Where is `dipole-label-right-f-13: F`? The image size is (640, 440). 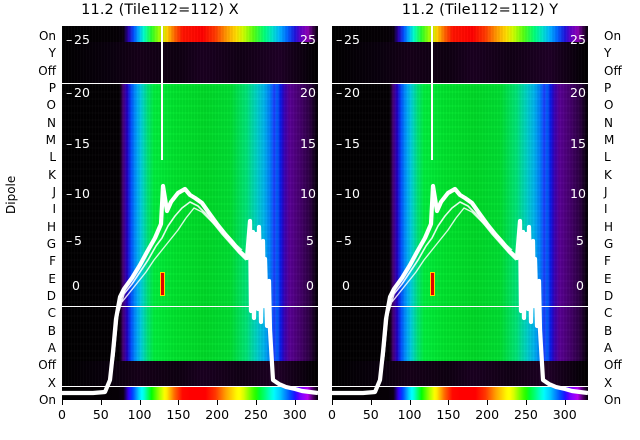 dipole-label-right-f-13: F is located at coordinates (607, 261).